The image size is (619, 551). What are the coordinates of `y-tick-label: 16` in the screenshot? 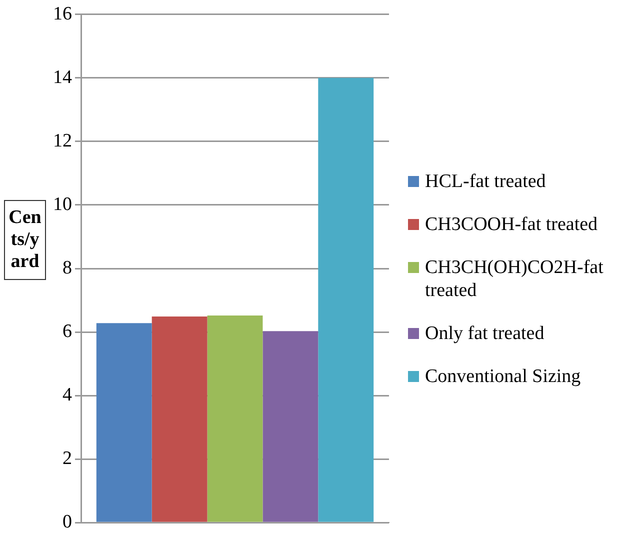 It's located at (62, 13).